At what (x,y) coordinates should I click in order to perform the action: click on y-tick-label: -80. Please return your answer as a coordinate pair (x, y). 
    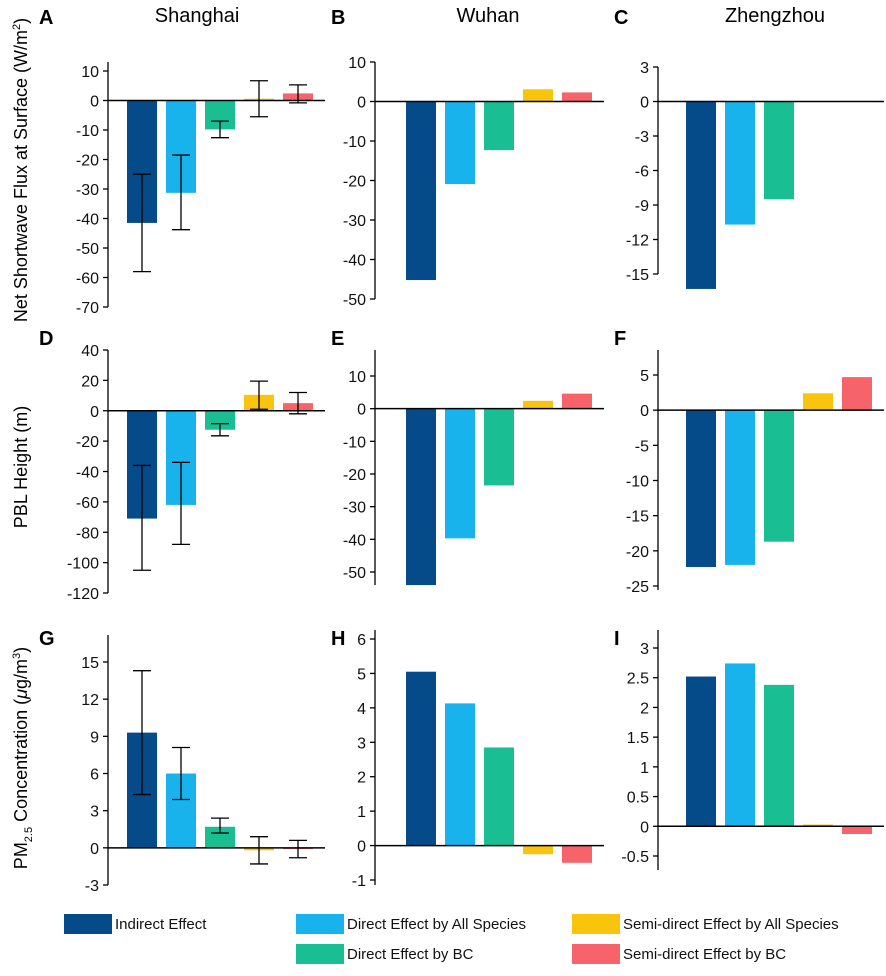
    Looking at the image, I should click on (87, 533).